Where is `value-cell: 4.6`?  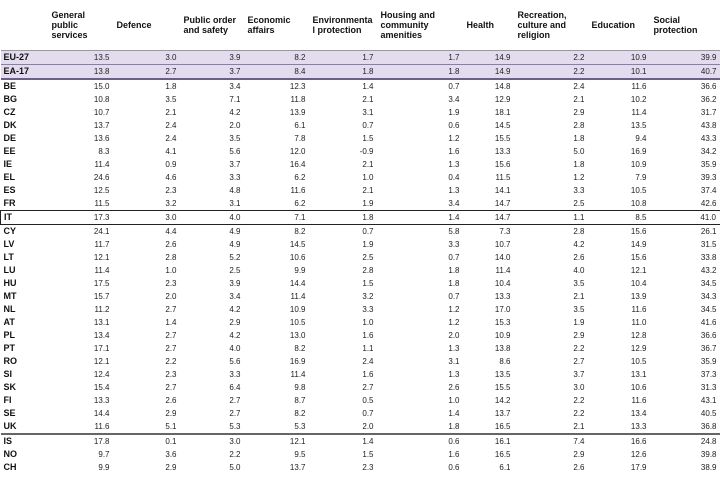
value-cell: 4.6 is located at coordinates (171, 177).